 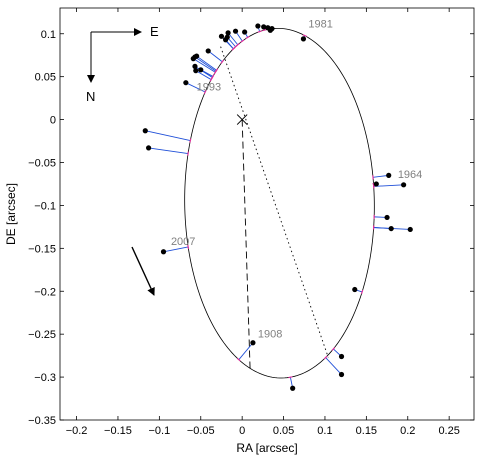 What do you see at coordinates (42, 335) in the screenshot?
I see `y-tick-label: −0.25` at bounding box center [42, 335].